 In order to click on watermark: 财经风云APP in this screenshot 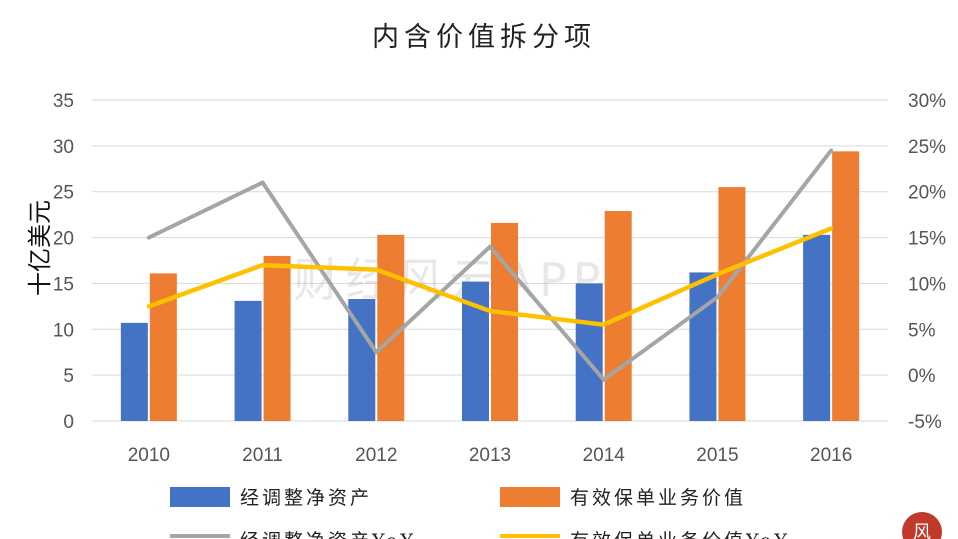, I will do `click(450, 280)`.